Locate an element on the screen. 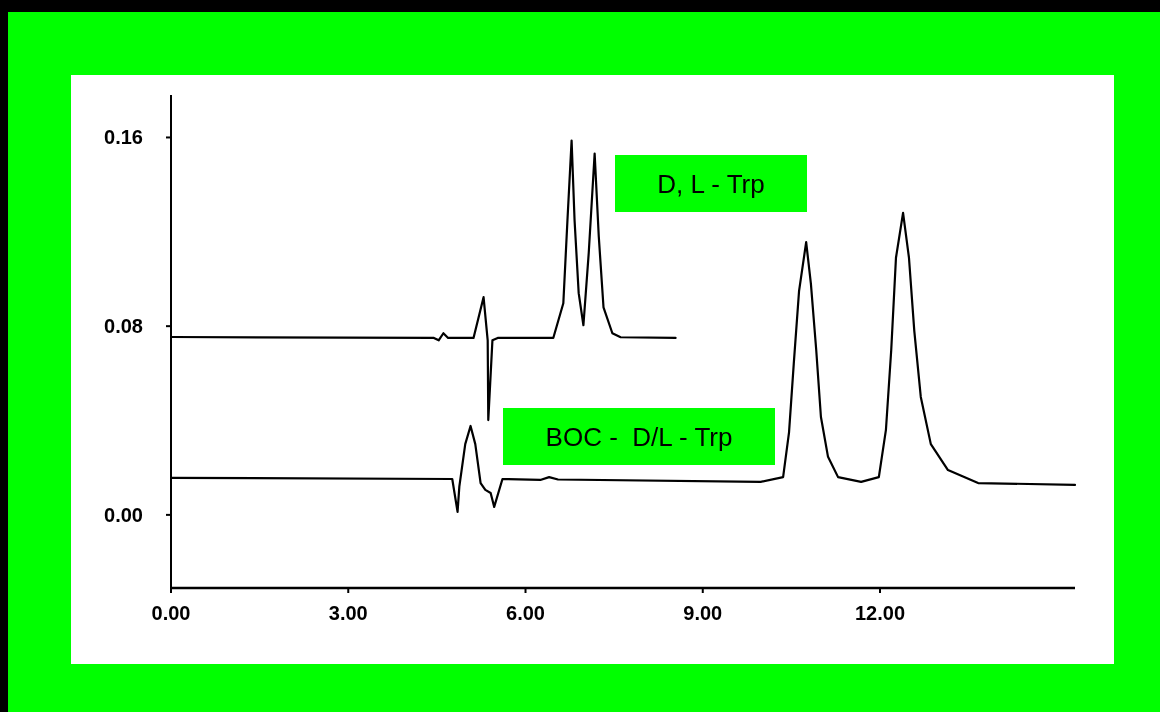  y-tick-label: 0.16 is located at coordinates (123, 137).